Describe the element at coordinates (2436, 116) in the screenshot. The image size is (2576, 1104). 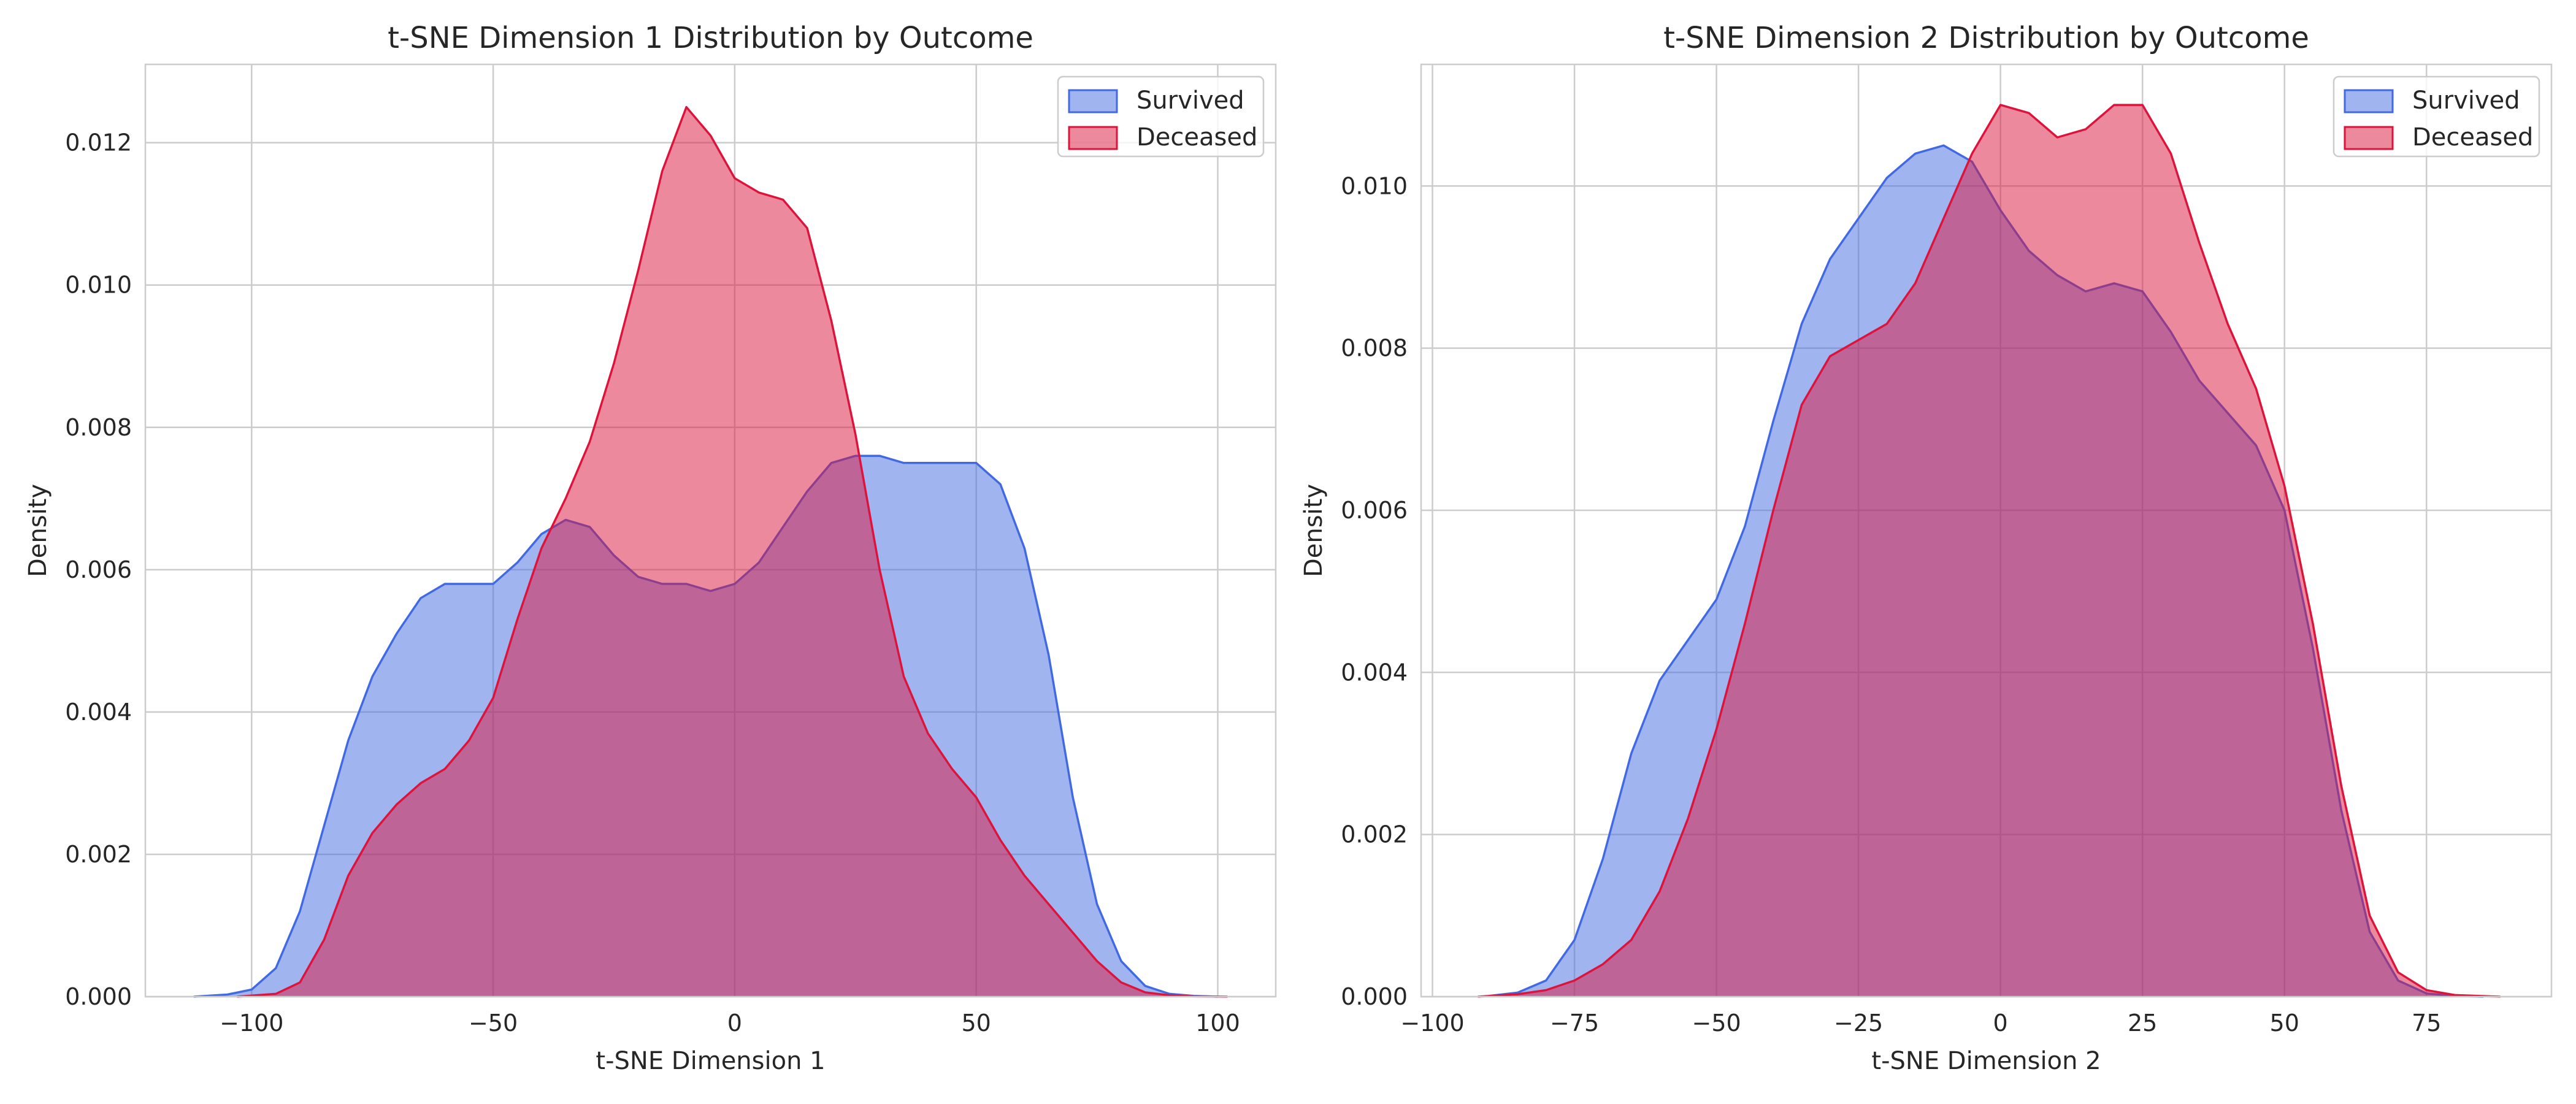
I see `right-legend: Survived Deceased` at that location.